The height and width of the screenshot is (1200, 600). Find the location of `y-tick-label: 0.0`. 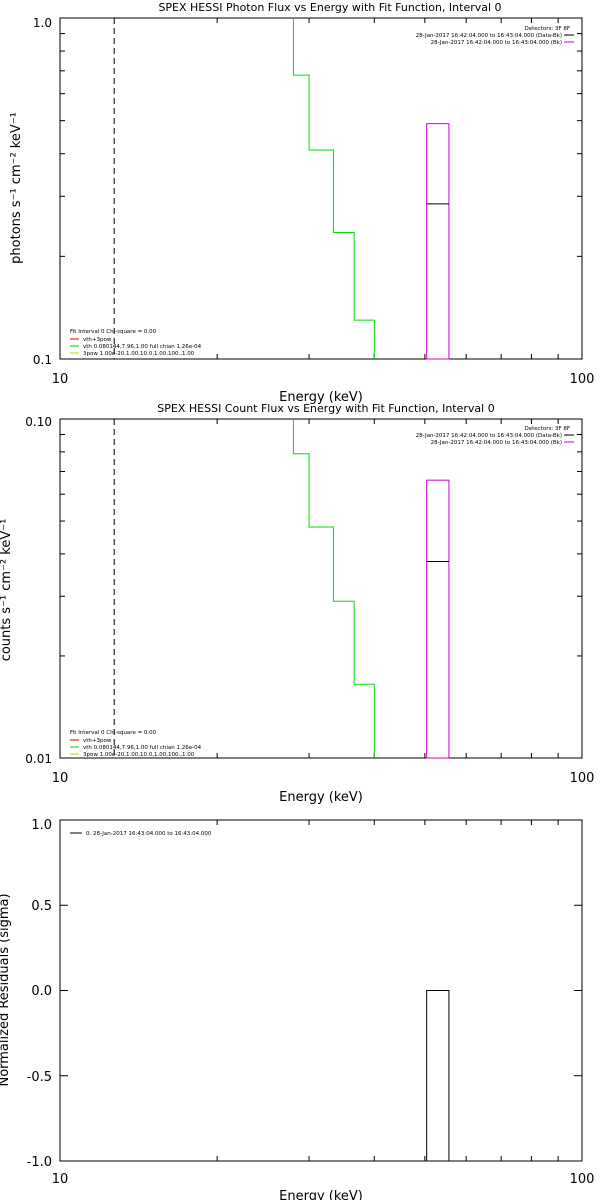

y-tick-label: 0.0 is located at coordinates (41, 991).